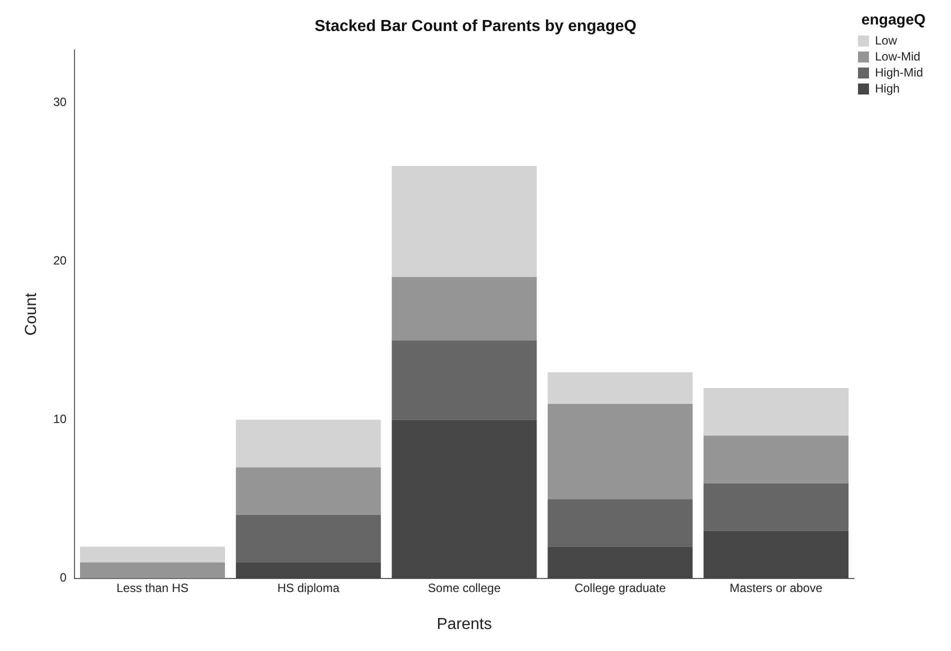 Image resolution: width=951 pixels, height=651 pixels. What do you see at coordinates (887, 88) in the screenshot?
I see `legend-label: High` at bounding box center [887, 88].